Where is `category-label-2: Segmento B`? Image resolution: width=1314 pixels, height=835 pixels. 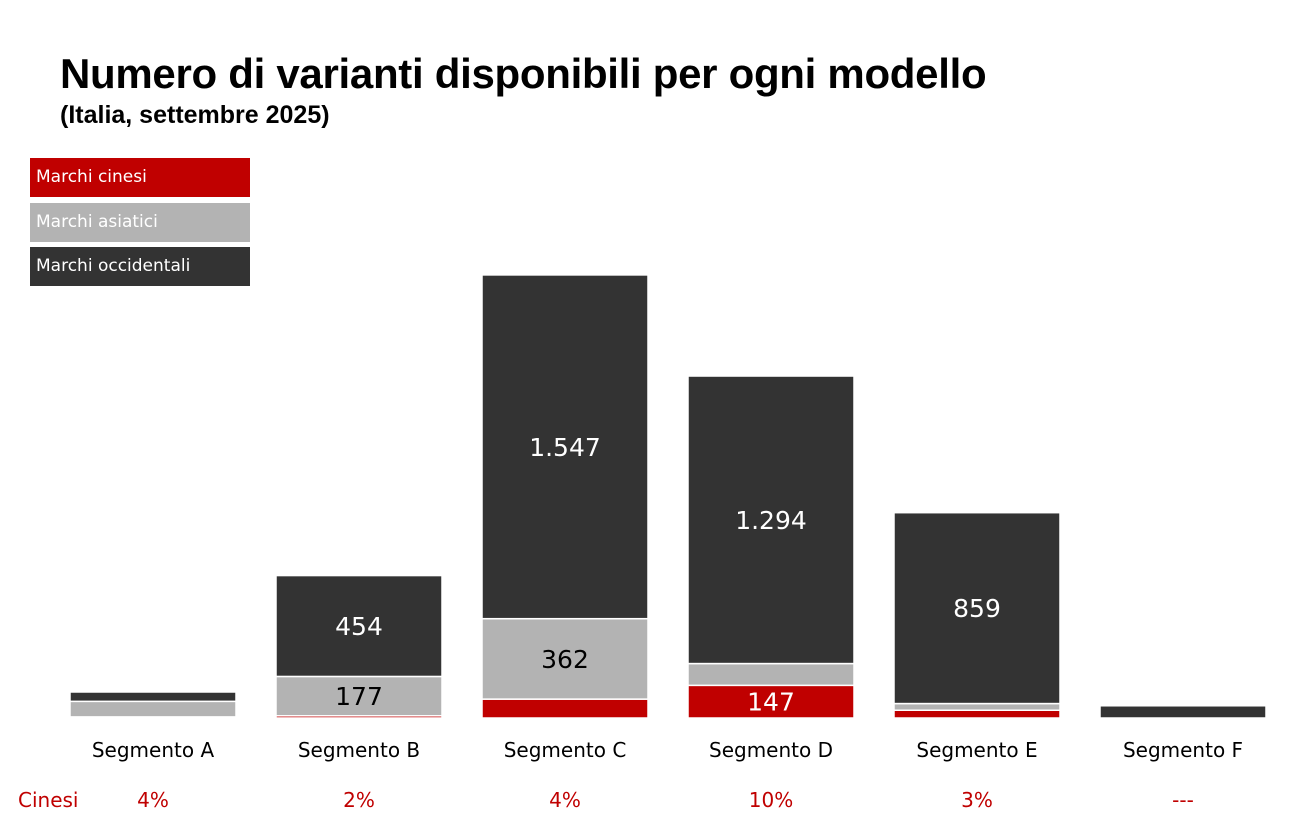
category-label-2: Segmento B is located at coordinates (359, 750).